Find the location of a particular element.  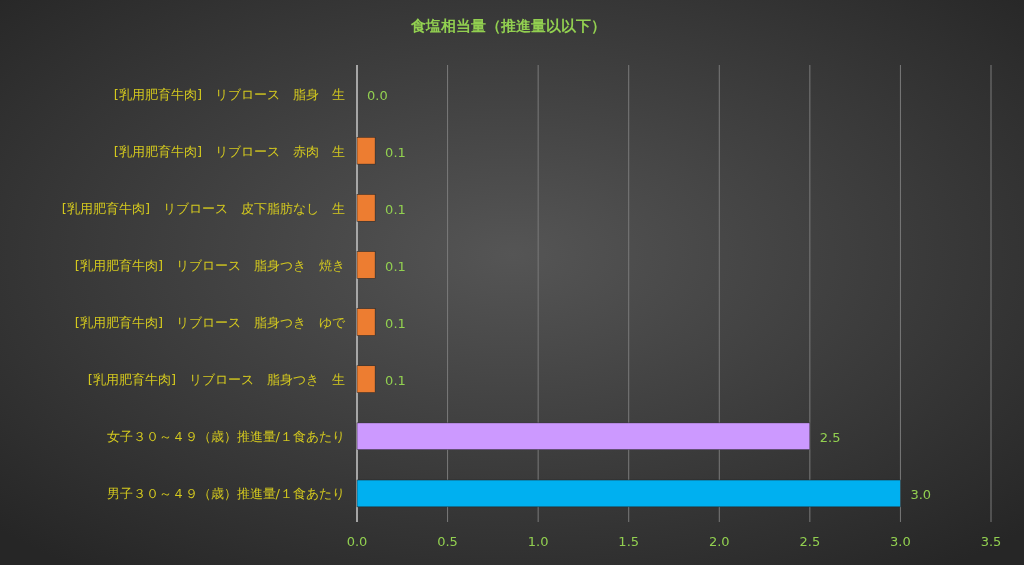

x-tick-label: 1.5 is located at coordinates (629, 541).